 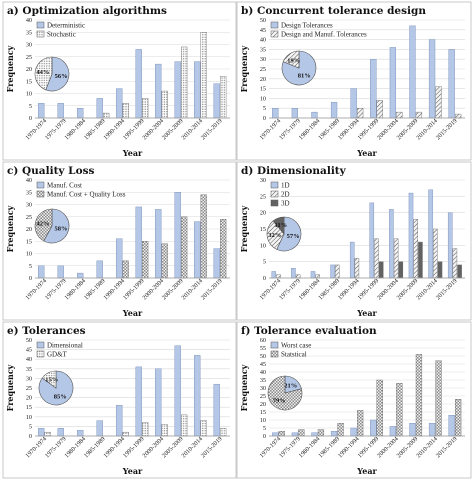 I want to click on pie-slice-label: 15%, so click(x=51, y=380).